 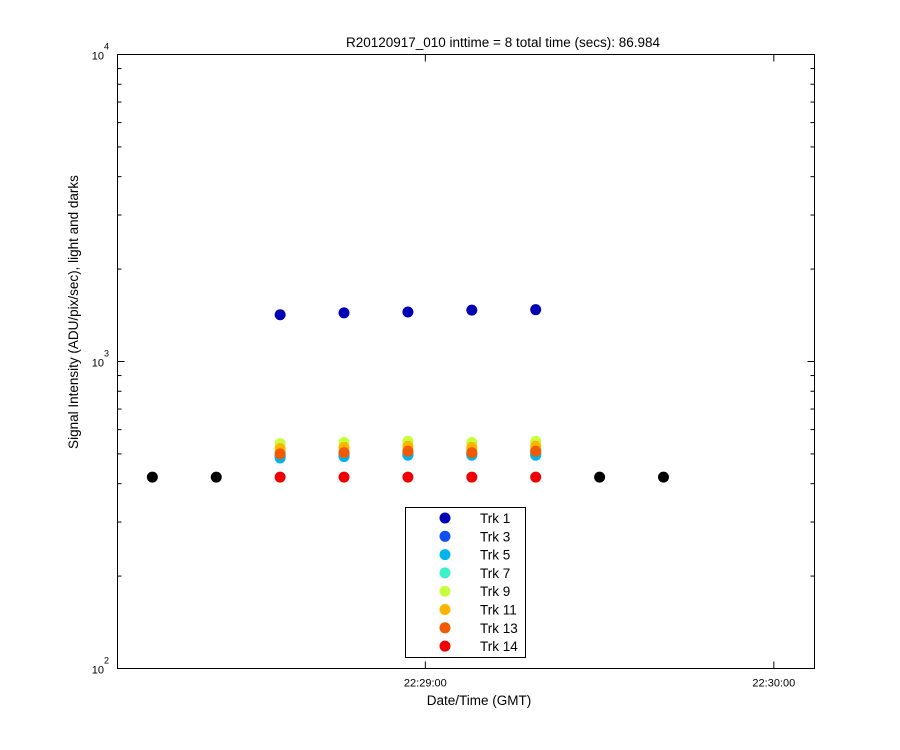 I want to click on legend-label: Trk 9, so click(x=495, y=591).